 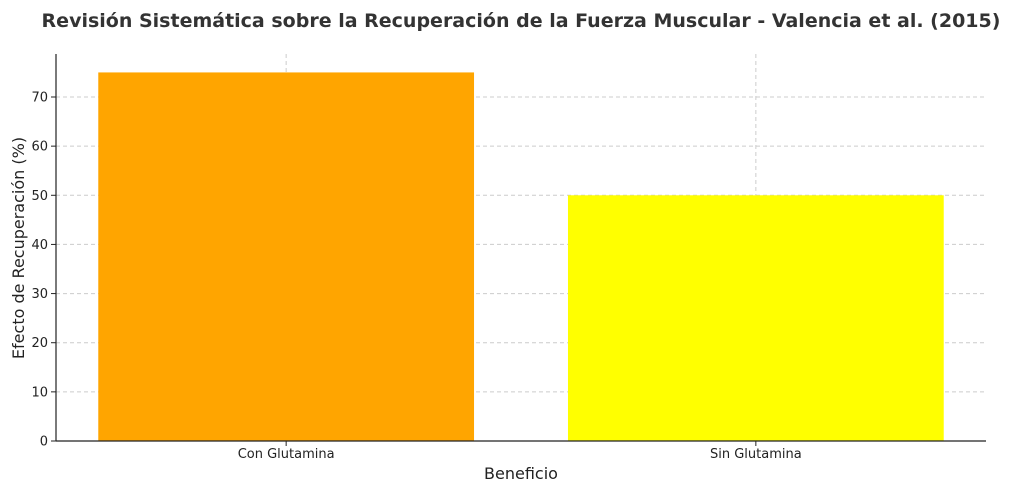 What do you see at coordinates (39, 392) in the screenshot?
I see `y-tick-label: 10` at bounding box center [39, 392].